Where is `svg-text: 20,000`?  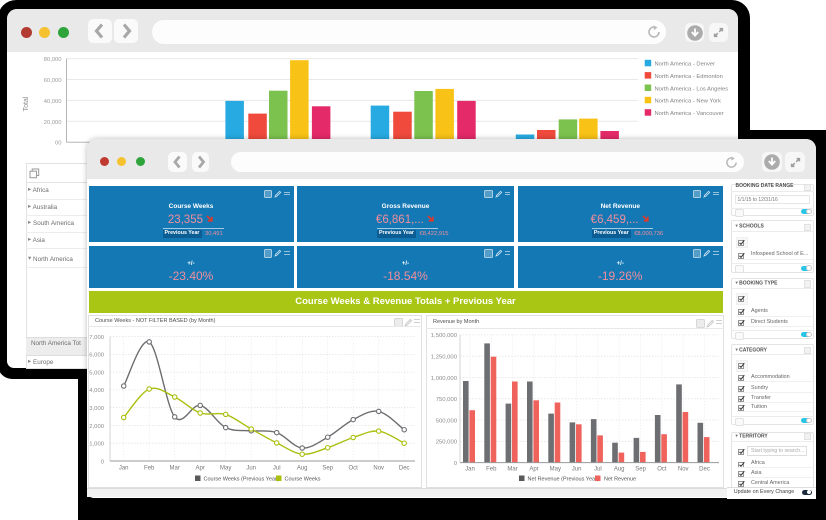 svg-text: 20,000 is located at coordinates (53, 123).